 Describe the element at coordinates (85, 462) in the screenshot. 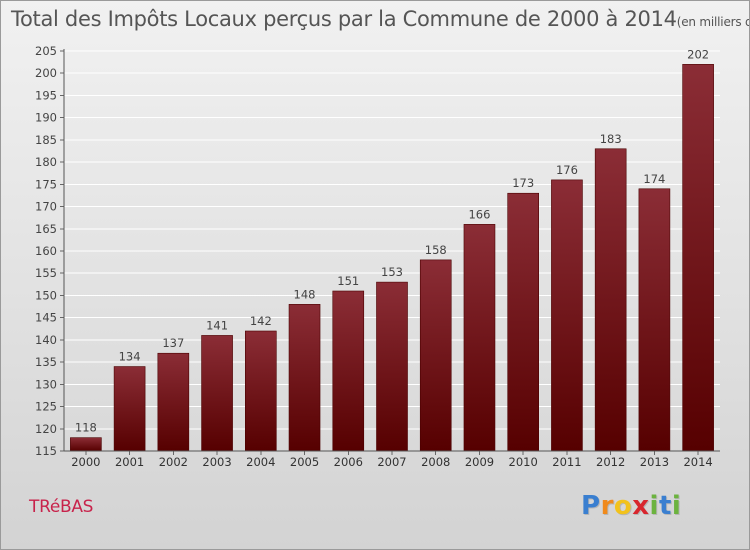

I see `x-tick-label: 2000` at that location.